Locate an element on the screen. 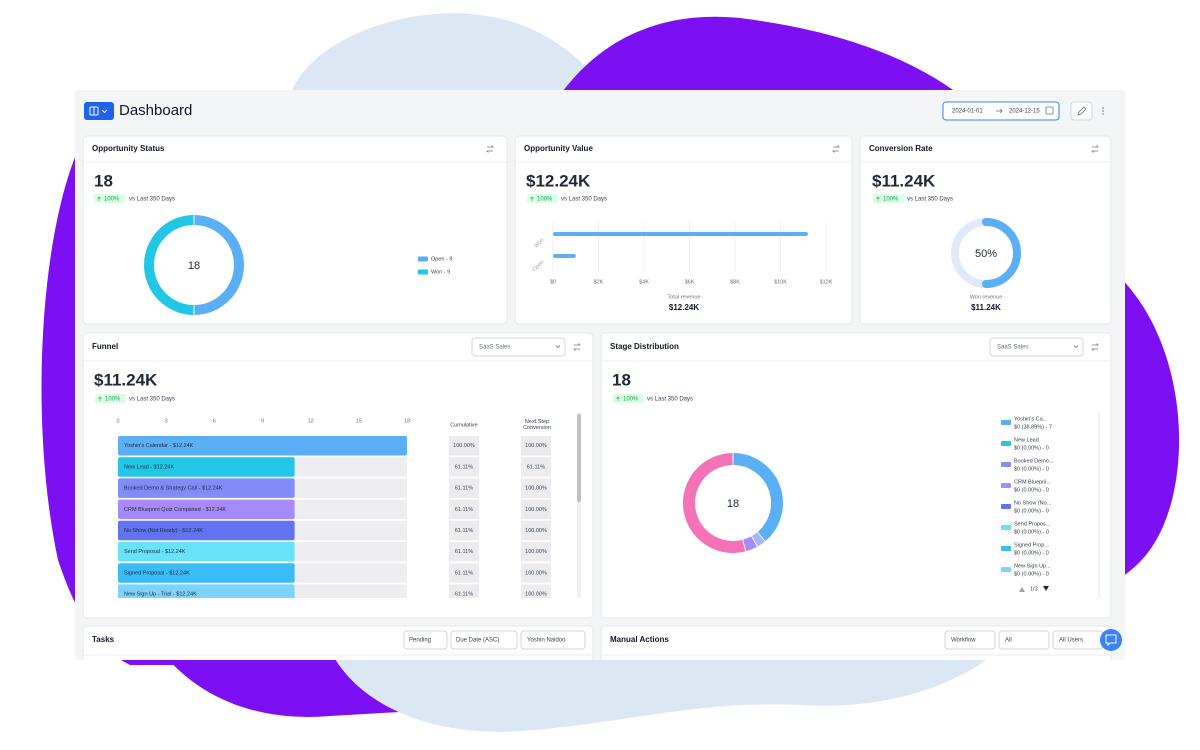 Image resolution: width=1200 pixels, height=750 pixels. x-tick-label: 6 is located at coordinates (214, 421).